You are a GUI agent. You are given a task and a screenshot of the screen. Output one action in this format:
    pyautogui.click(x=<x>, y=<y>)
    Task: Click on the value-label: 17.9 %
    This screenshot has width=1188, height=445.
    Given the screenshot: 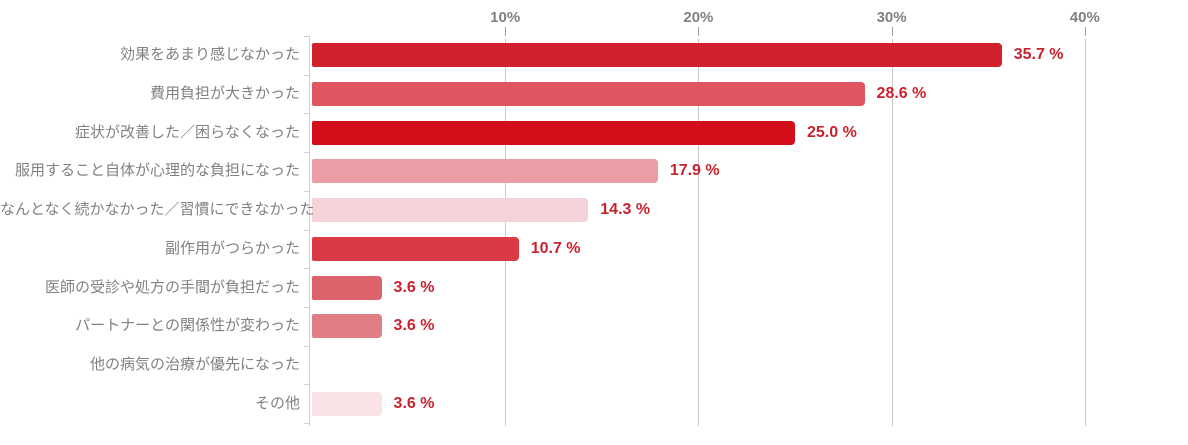 What is the action you would take?
    pyautogui.click(x=694, y=171)
    